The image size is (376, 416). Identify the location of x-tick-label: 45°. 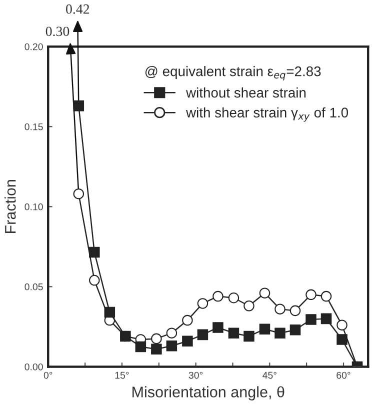
(269, 375).